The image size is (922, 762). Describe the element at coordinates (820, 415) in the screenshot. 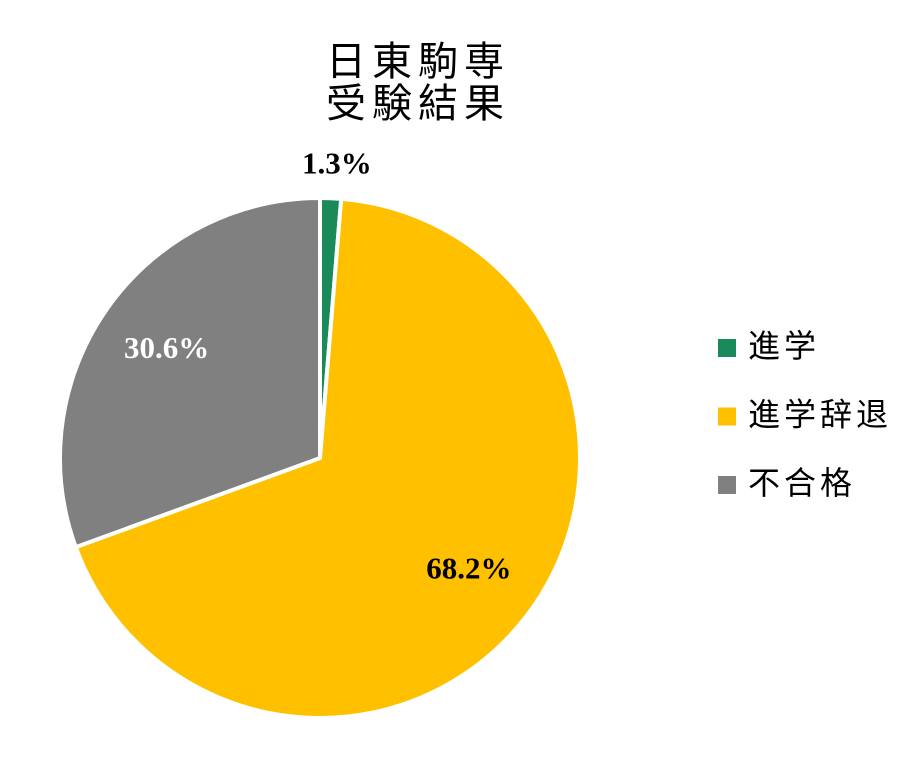

I see `legend-label: 進学辞退` at that location.